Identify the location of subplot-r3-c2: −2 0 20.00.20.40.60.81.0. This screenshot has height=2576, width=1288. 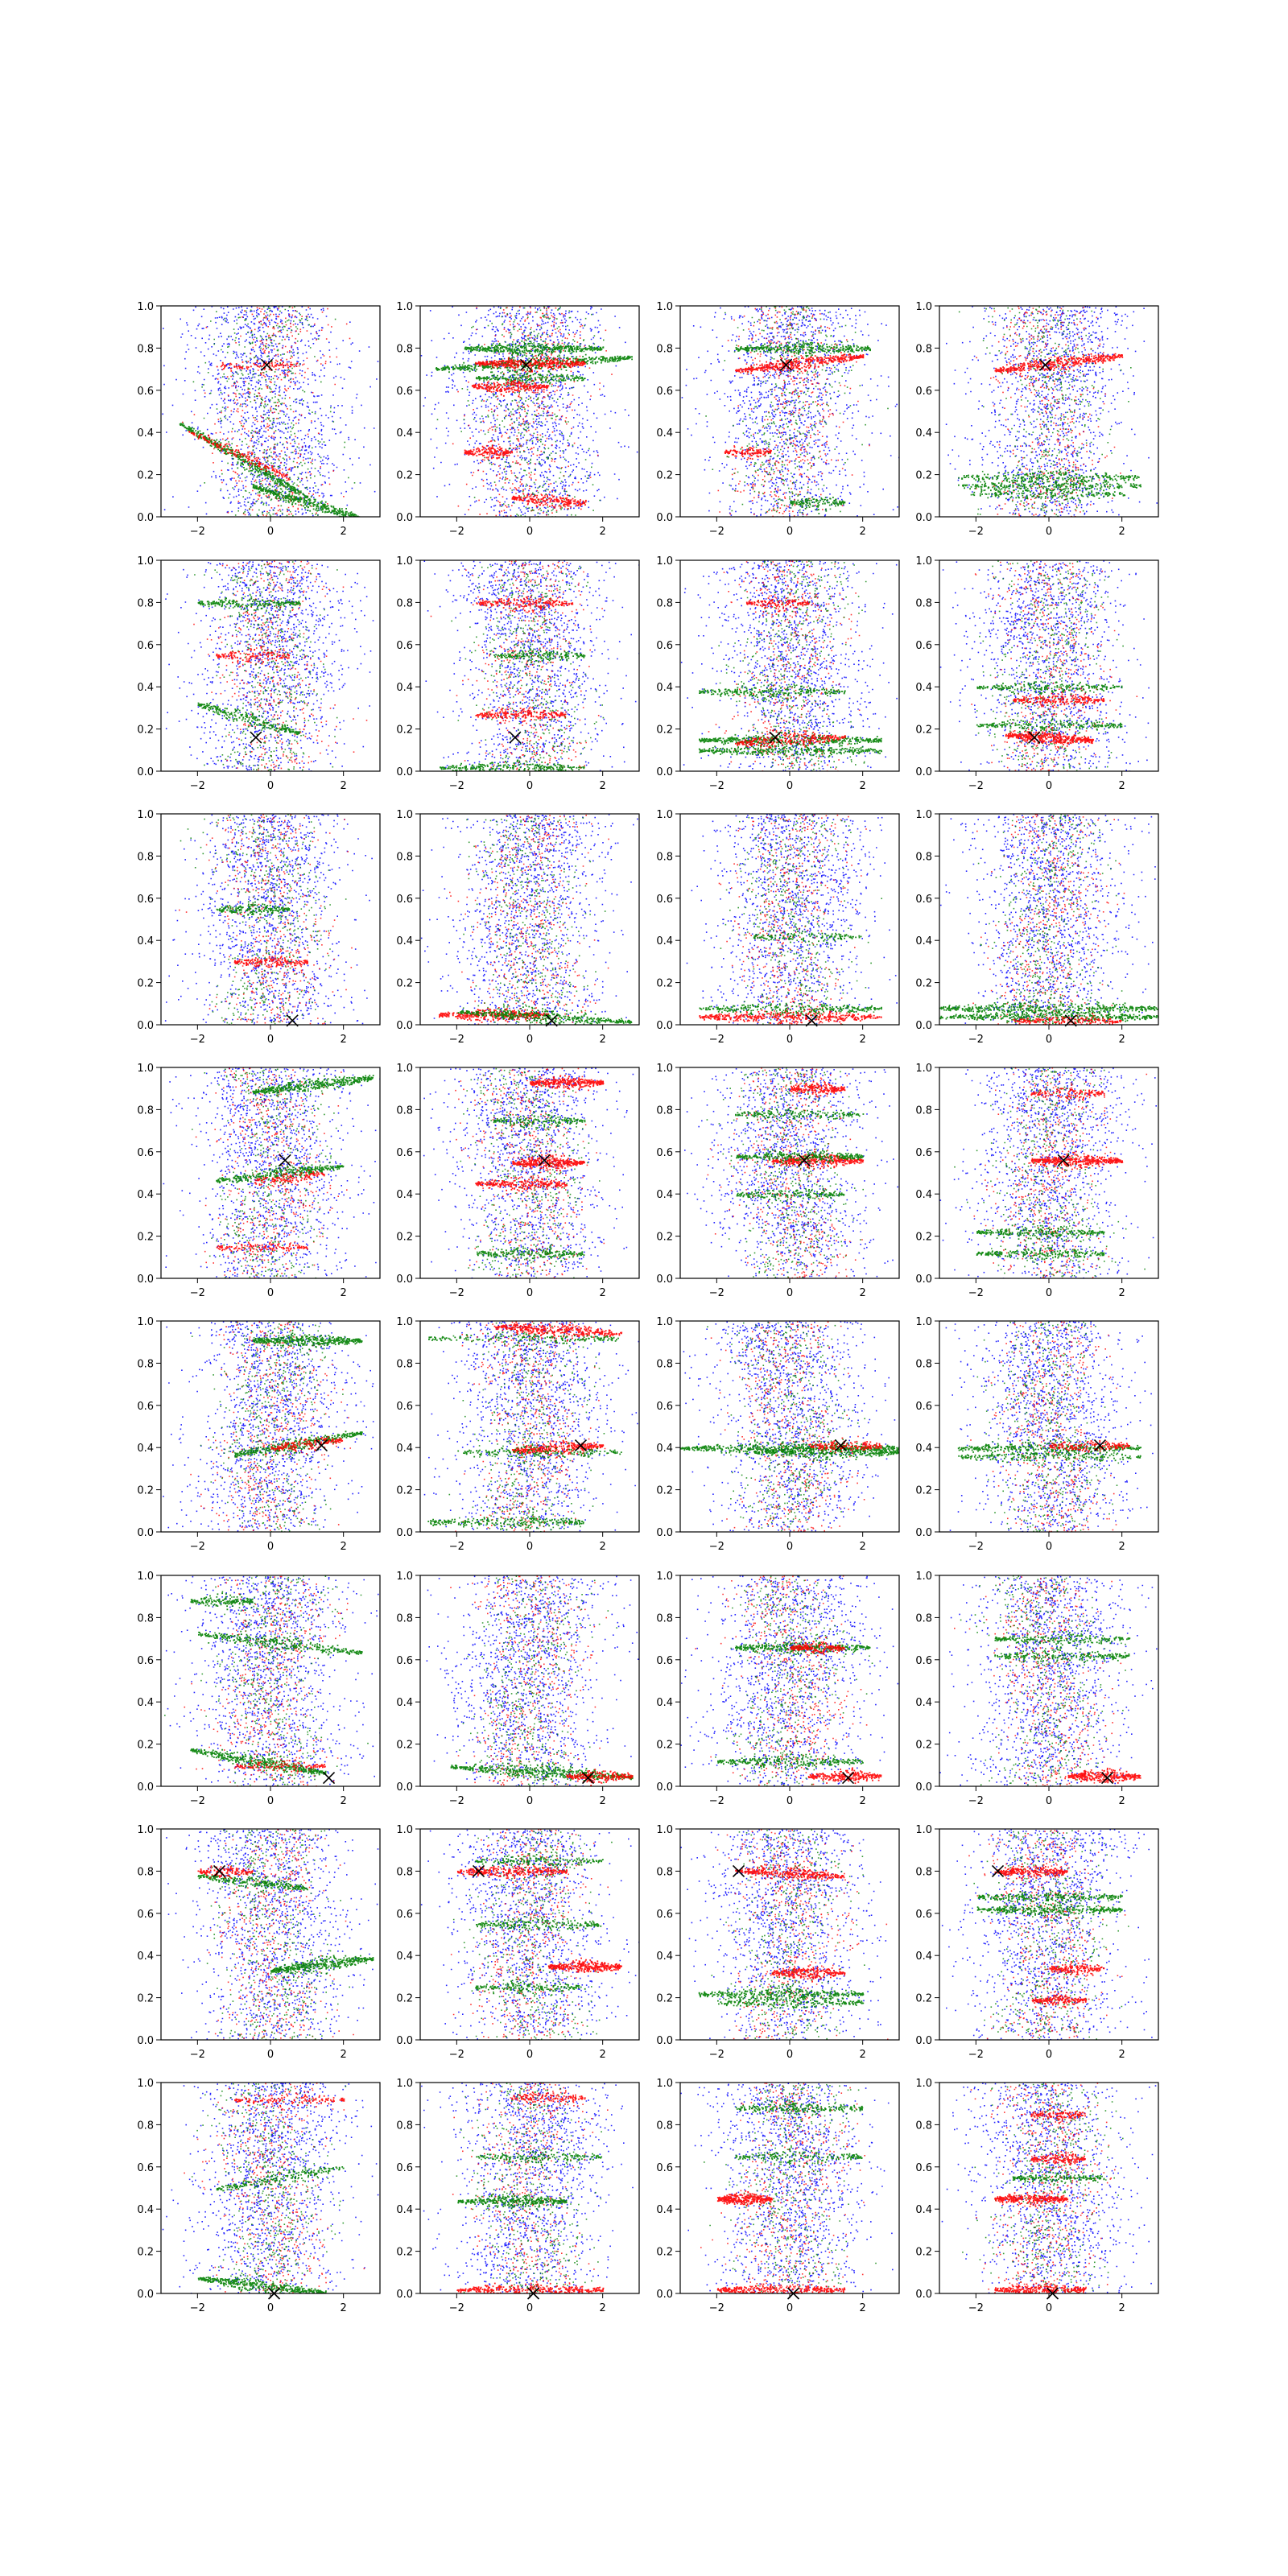
(517, 927).